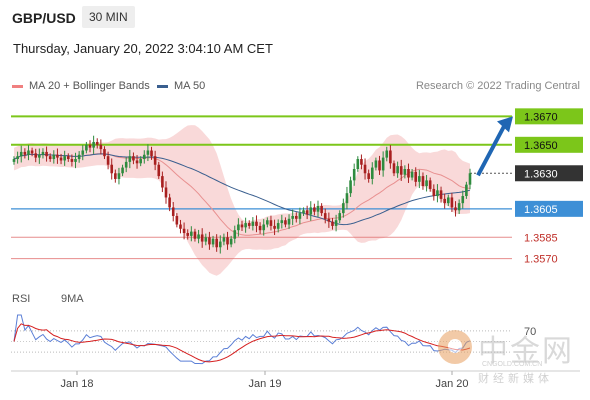  What do you see at coordinates (108, 17) in the screenshot?
I see `timeframe-badge: 30 MIN` at bounding box center [108, 17].